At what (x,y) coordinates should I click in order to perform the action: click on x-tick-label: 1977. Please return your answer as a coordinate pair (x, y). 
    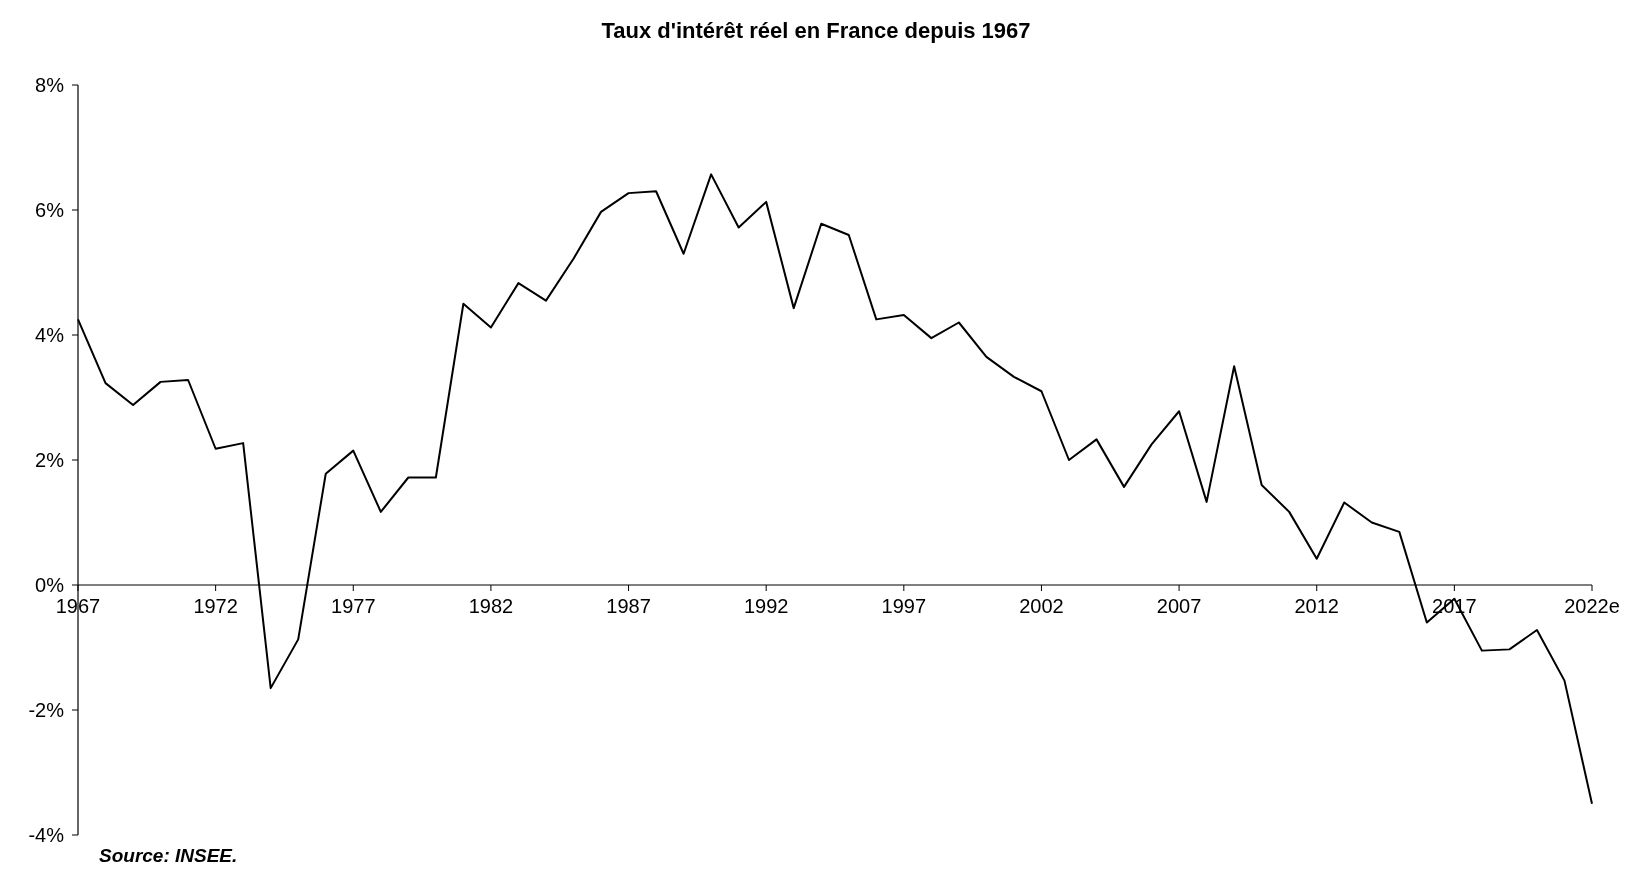
    Looking at the image, I should click on (353, 606).